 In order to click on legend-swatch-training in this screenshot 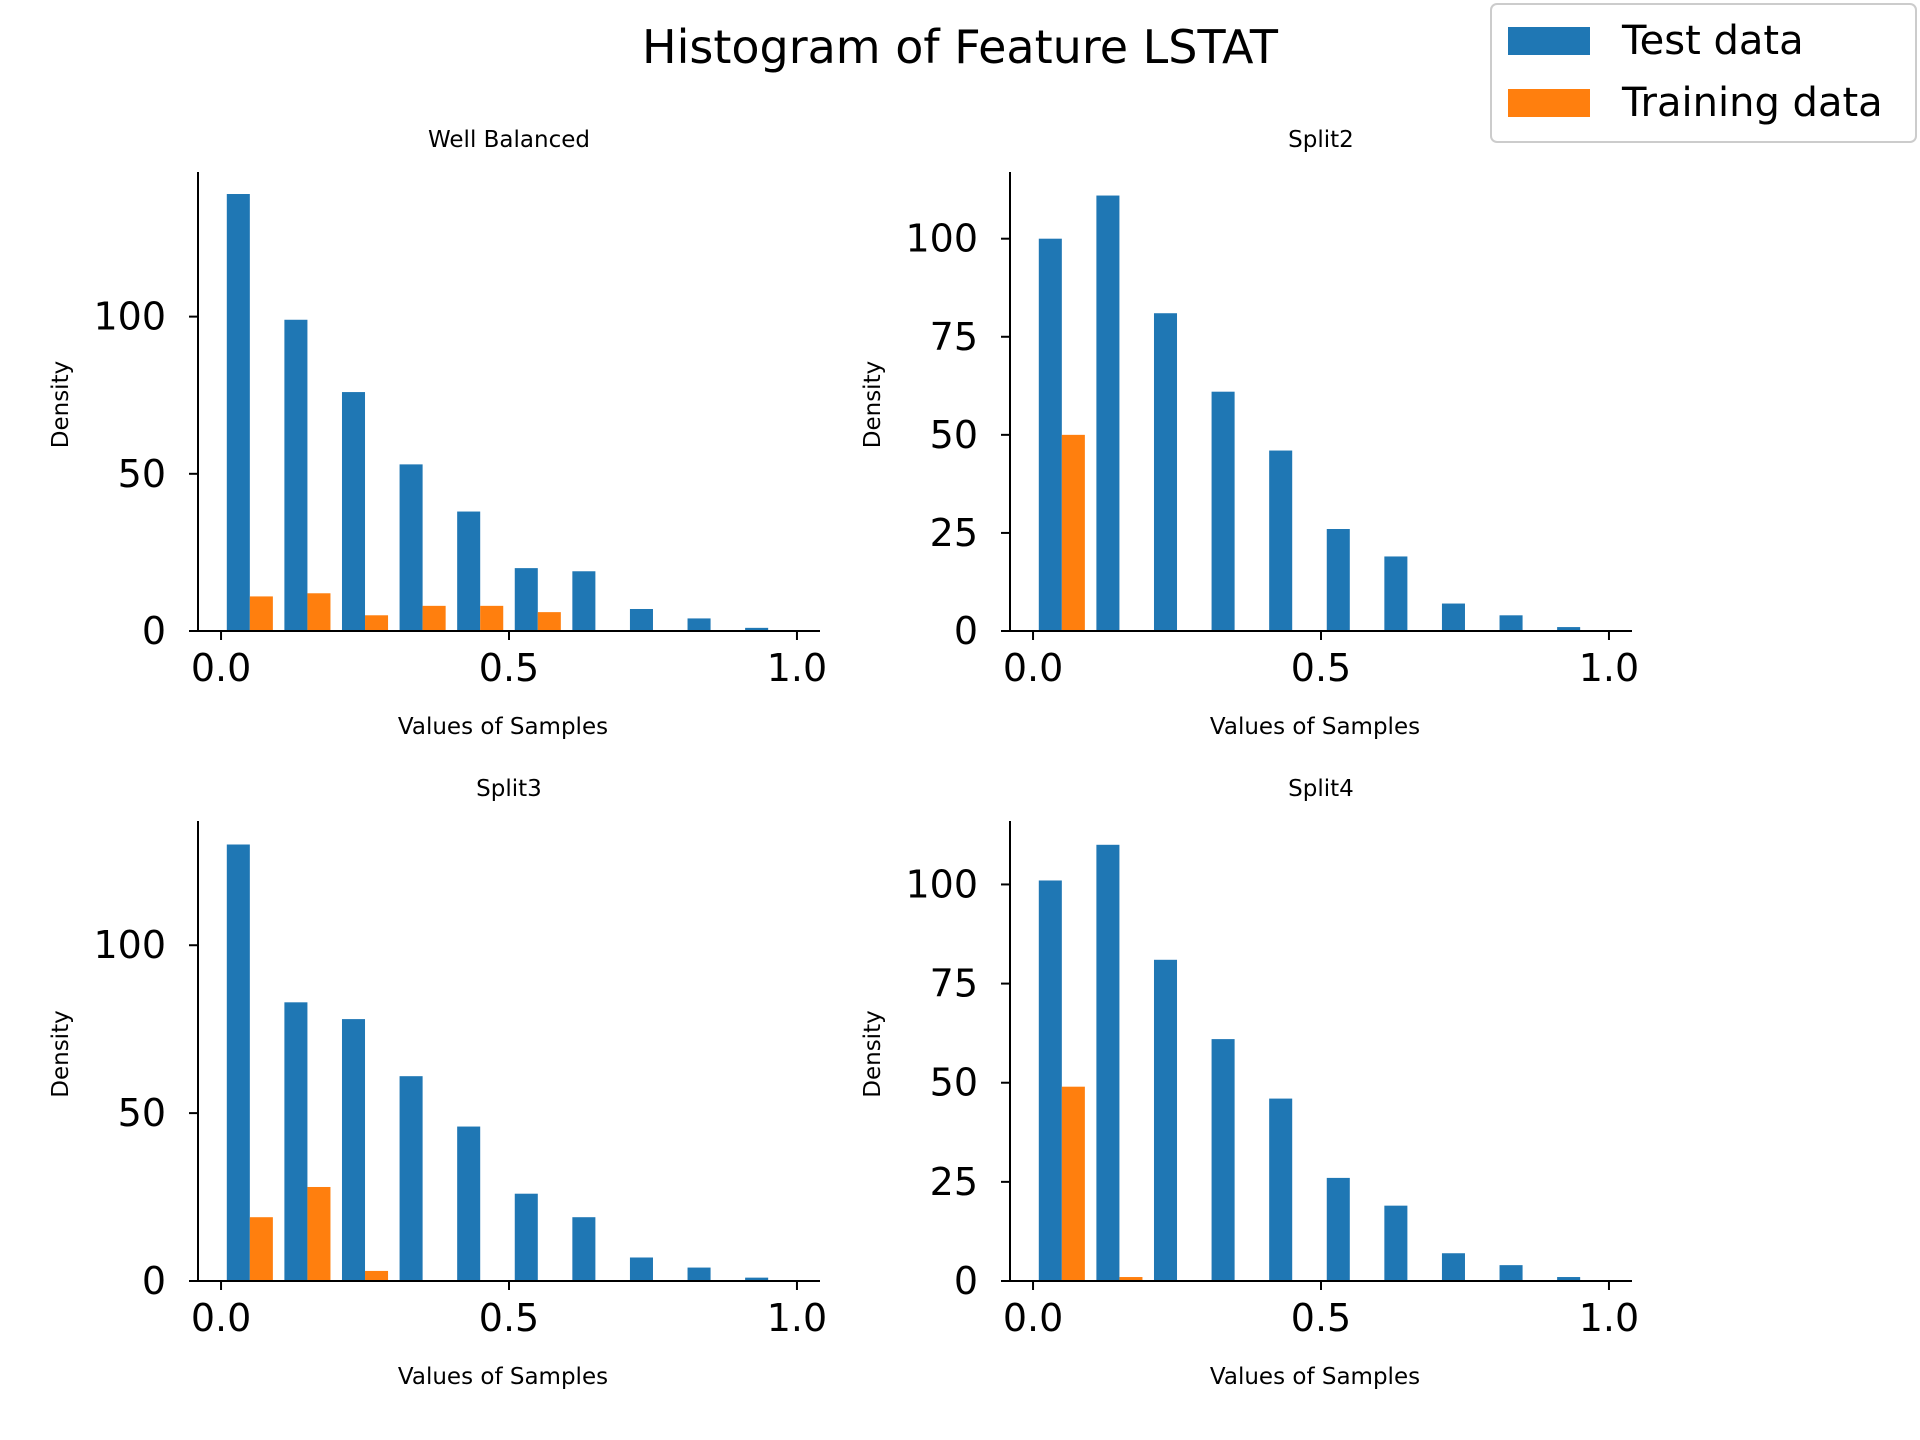, I will do `click(1549, 103)`.